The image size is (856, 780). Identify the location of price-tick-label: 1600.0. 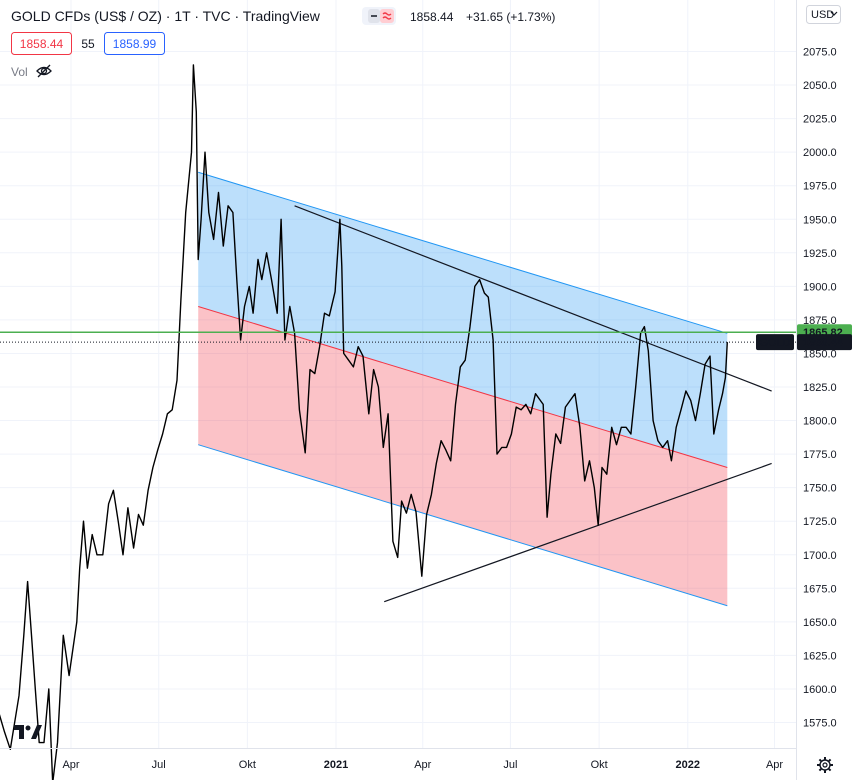
(820, 690).